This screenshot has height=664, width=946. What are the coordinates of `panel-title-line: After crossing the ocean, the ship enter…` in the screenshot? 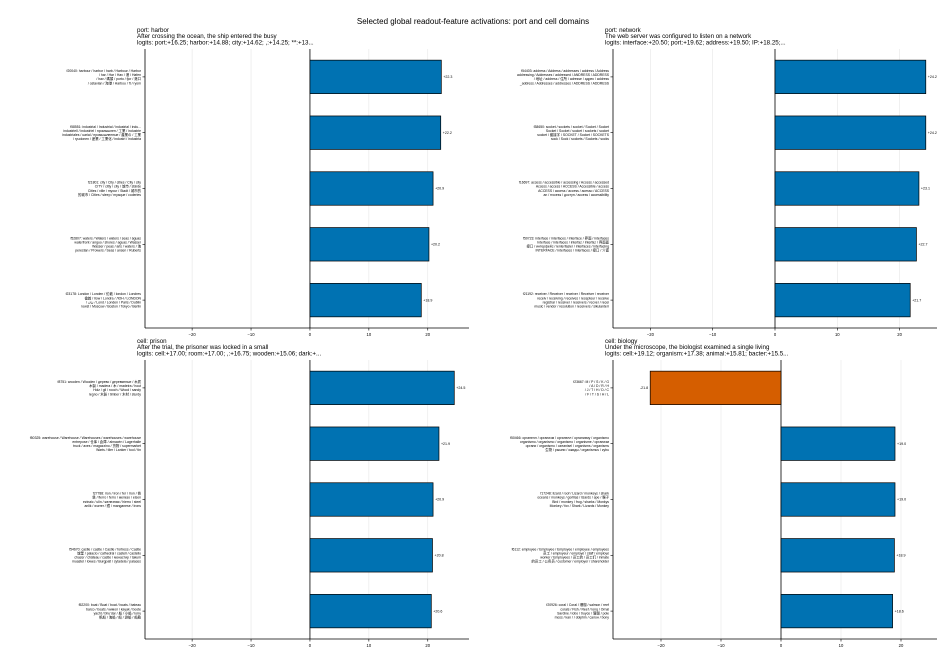 It's located at (207, 36).